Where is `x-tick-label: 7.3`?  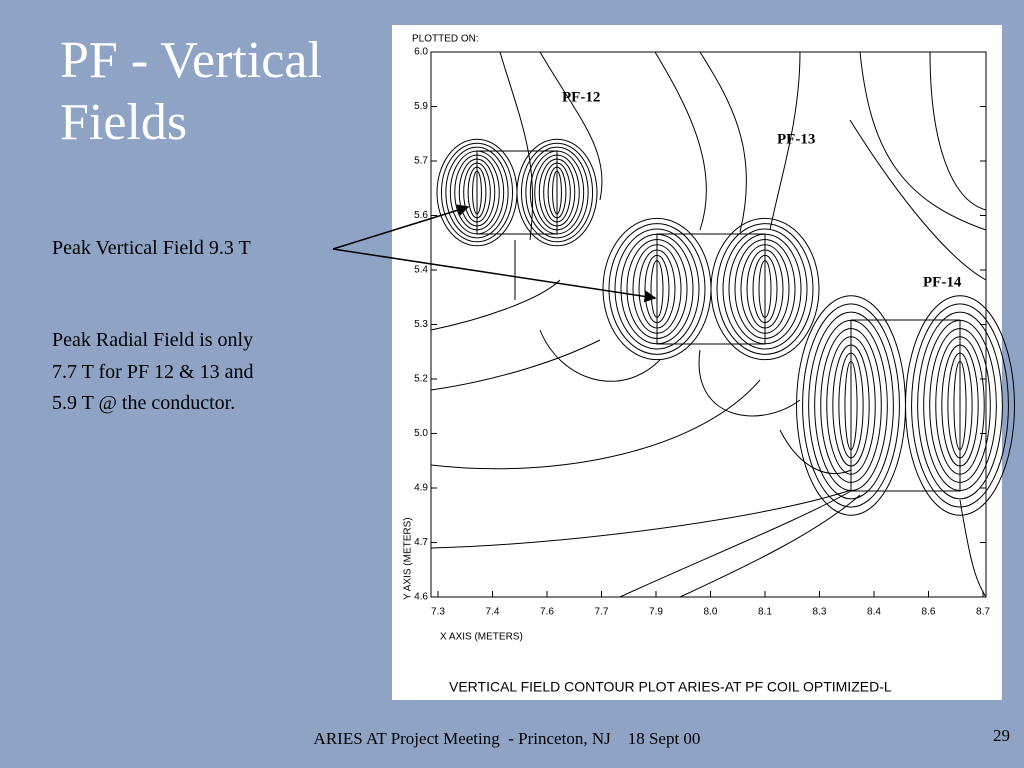 x-tick-label: 7.3 is located at coordinates (438, 612).